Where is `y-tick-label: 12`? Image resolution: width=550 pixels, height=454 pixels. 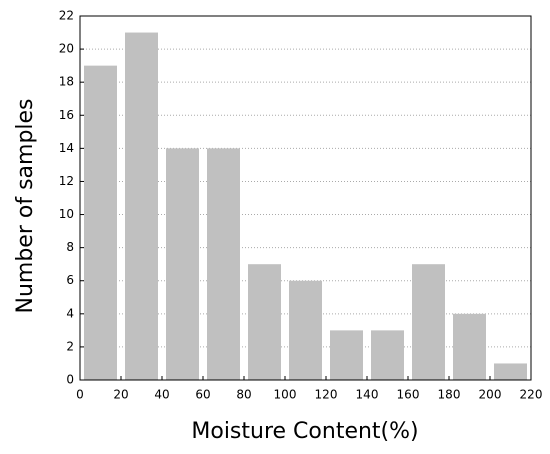
y-tick-label: 12 is located at coordinates (66, 181).